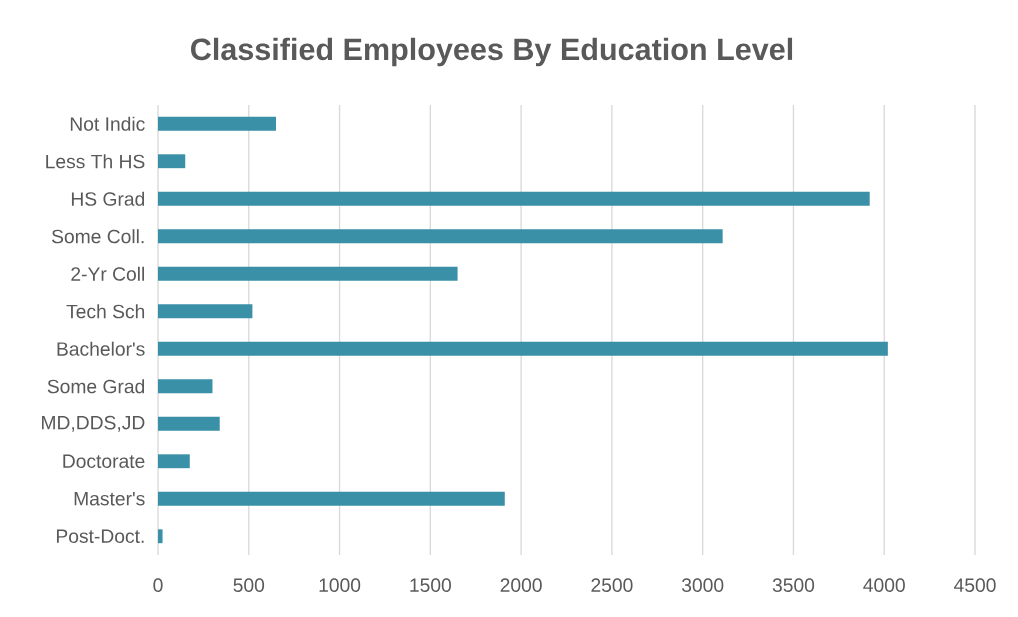 The width and height of the screenshot is (1018, 617). Describe the element at coordinates (95, 161) in the screenshot. I see `y-tick-label: Less Th HS` at that location.